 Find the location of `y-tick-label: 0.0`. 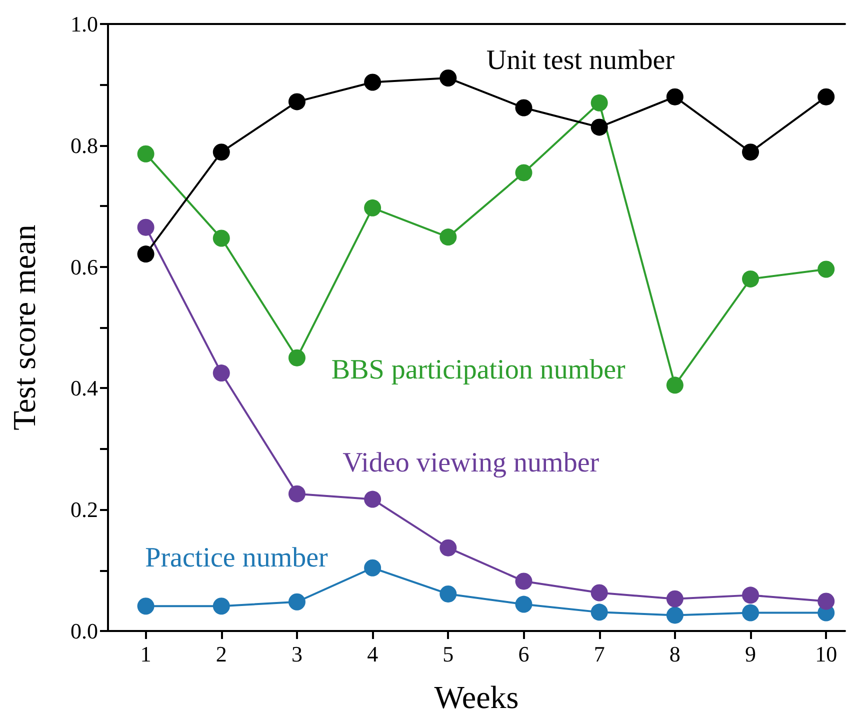

y-tick-label: 0.0 is located at coordinates (84, 631).